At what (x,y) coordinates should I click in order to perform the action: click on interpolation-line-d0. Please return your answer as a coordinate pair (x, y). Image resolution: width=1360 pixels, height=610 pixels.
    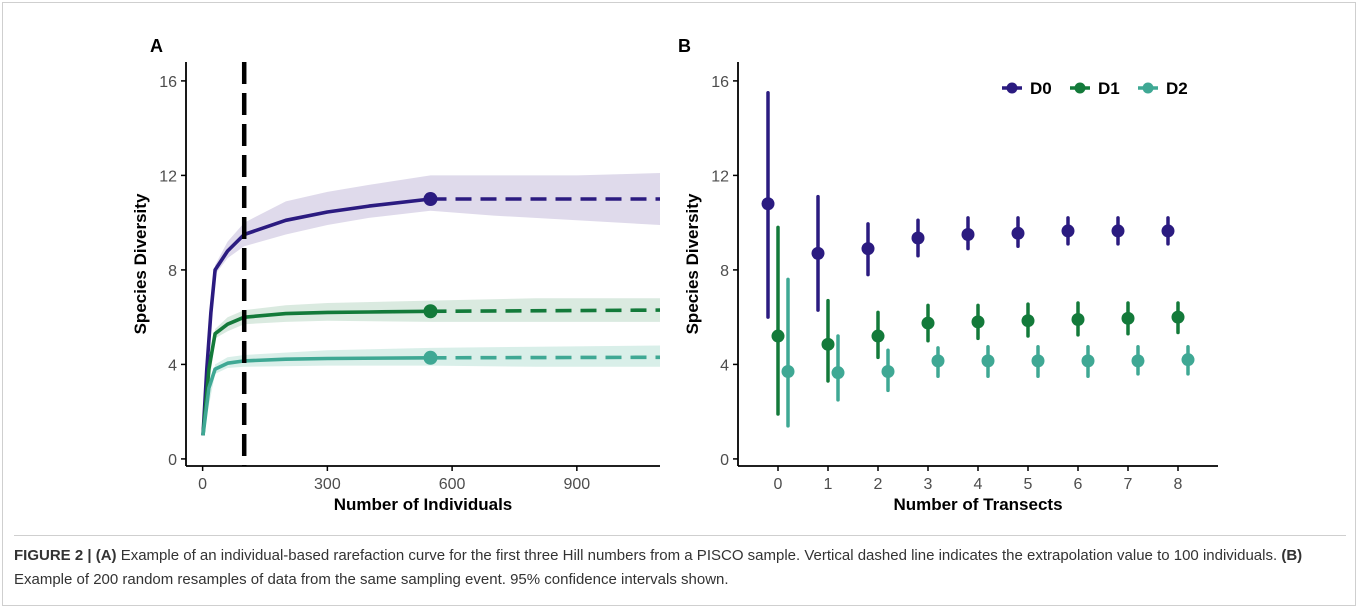
    Looking at the image, I should click on (316, 316).